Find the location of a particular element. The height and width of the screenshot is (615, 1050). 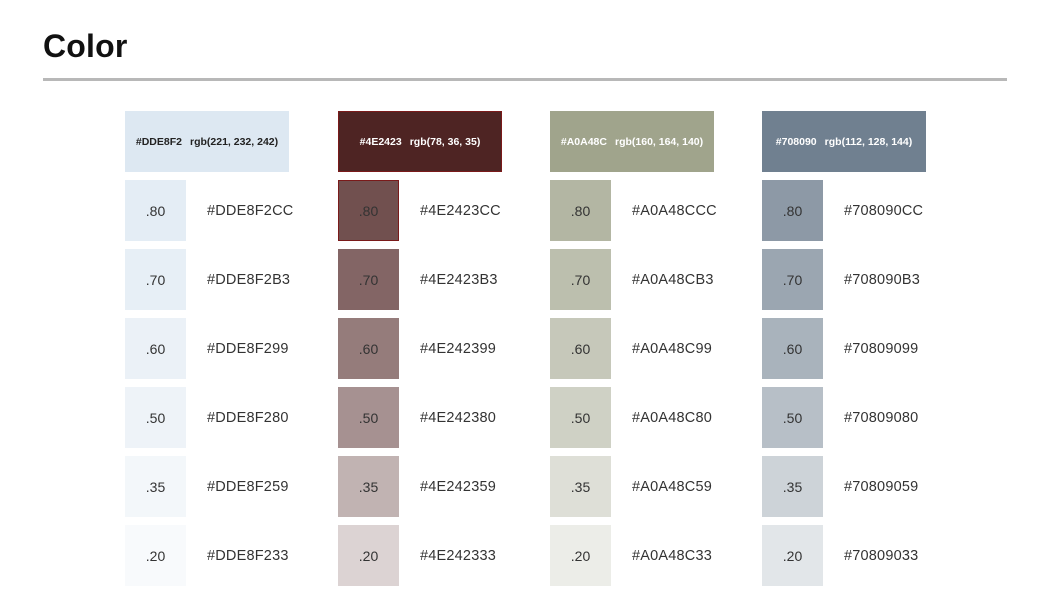

swatch-hex-label: #DDE8F299 is located at coordinates (248, 348).